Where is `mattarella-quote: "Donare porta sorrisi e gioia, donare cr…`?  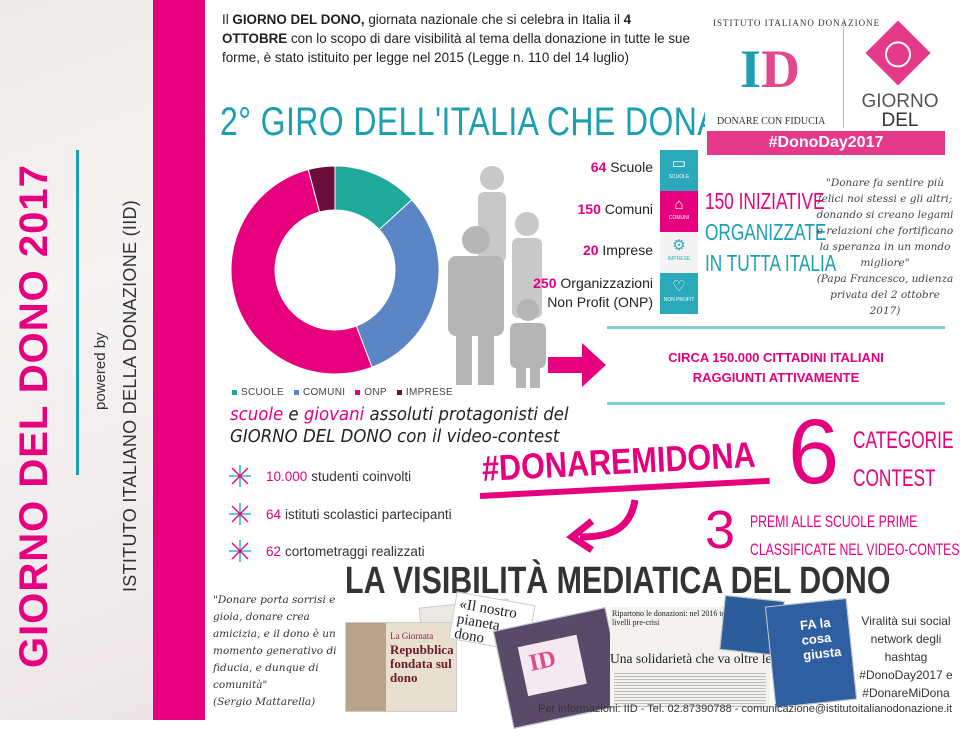
mattarella-quote: "Donare porta sorrisi e gioia, donare cr… is located at coordinates (275, 651).